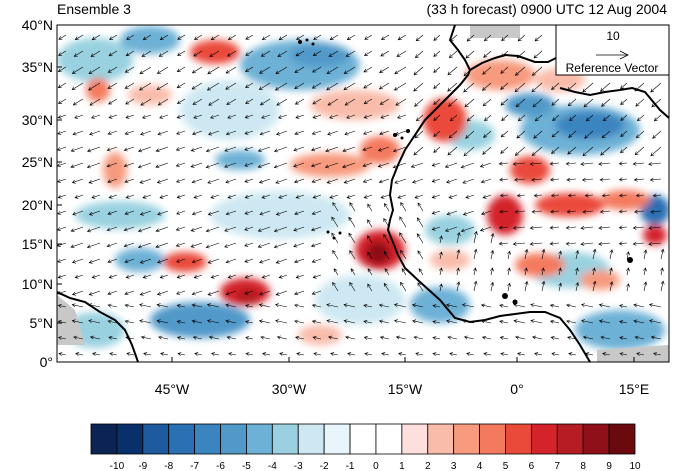 The image size is (673, 471). I want to click on colorbar-label: -2, so click(324, 466).